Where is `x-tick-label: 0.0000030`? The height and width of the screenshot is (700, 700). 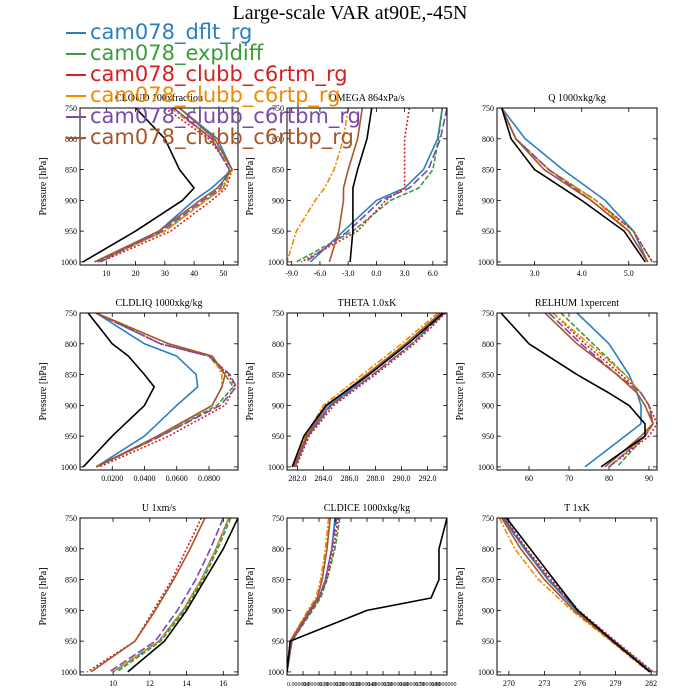 x-tick-label: 0.0000030 is located at coordinates (348, 685).